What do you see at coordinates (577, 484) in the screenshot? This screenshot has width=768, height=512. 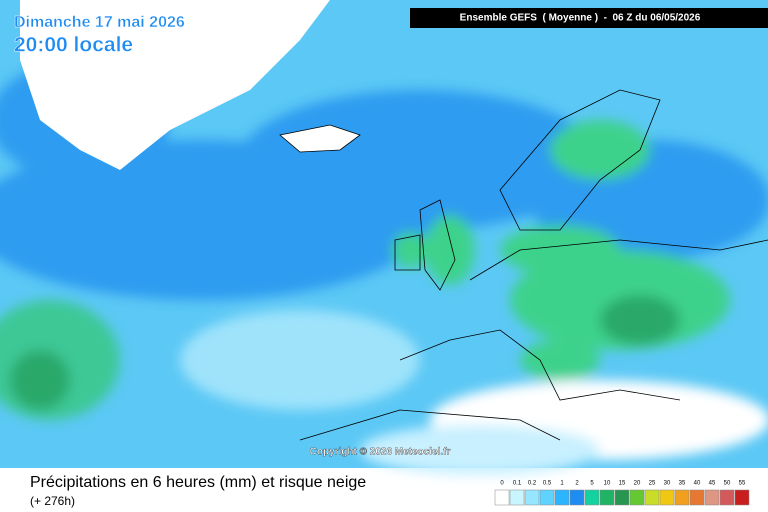 I see `legend-label: 2` at bounding box center [577, 484].